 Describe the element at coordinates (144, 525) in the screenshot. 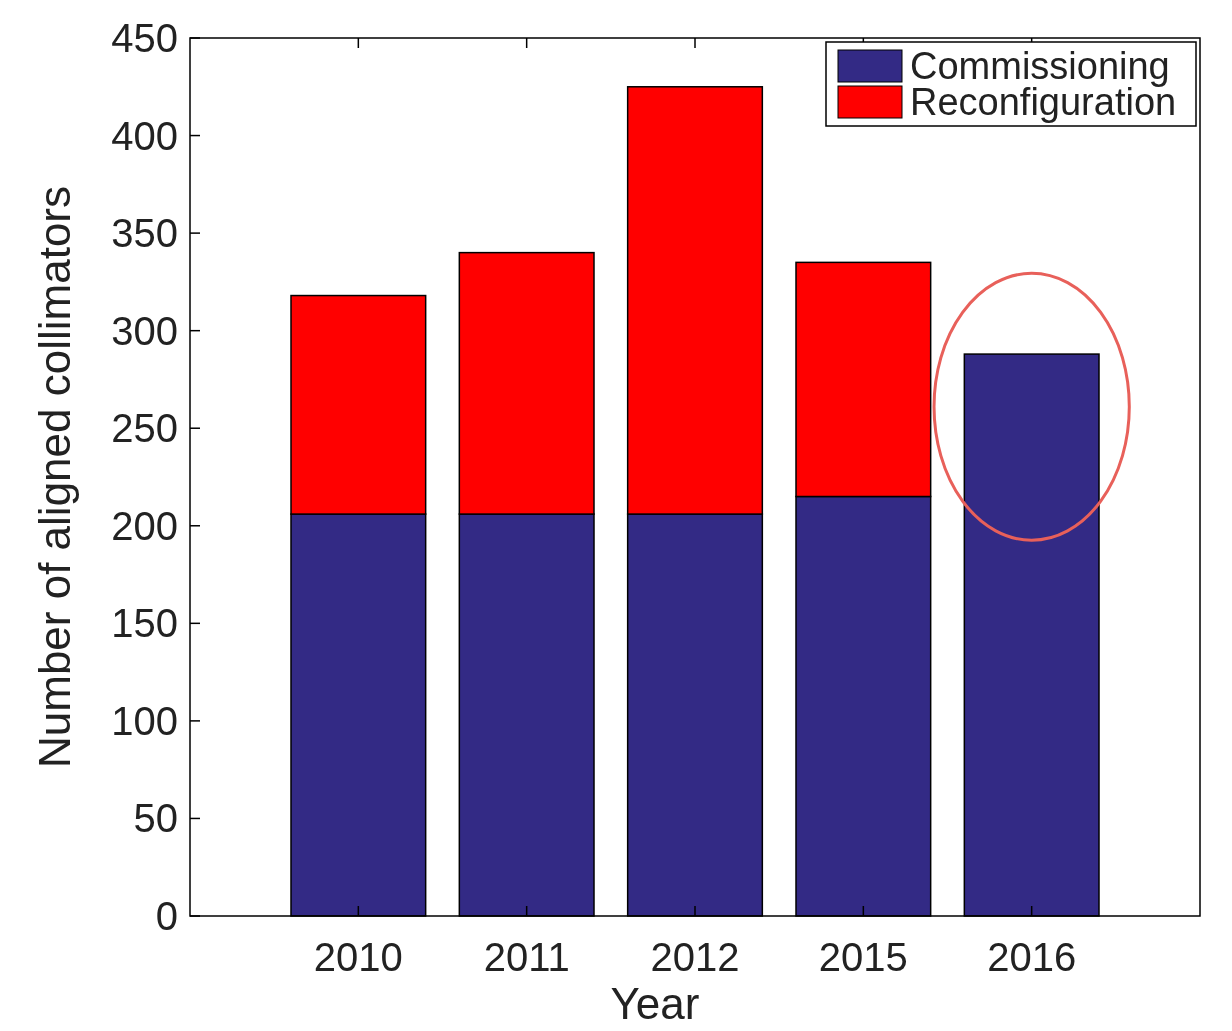

I see `y-tick-label: 200` at that location.